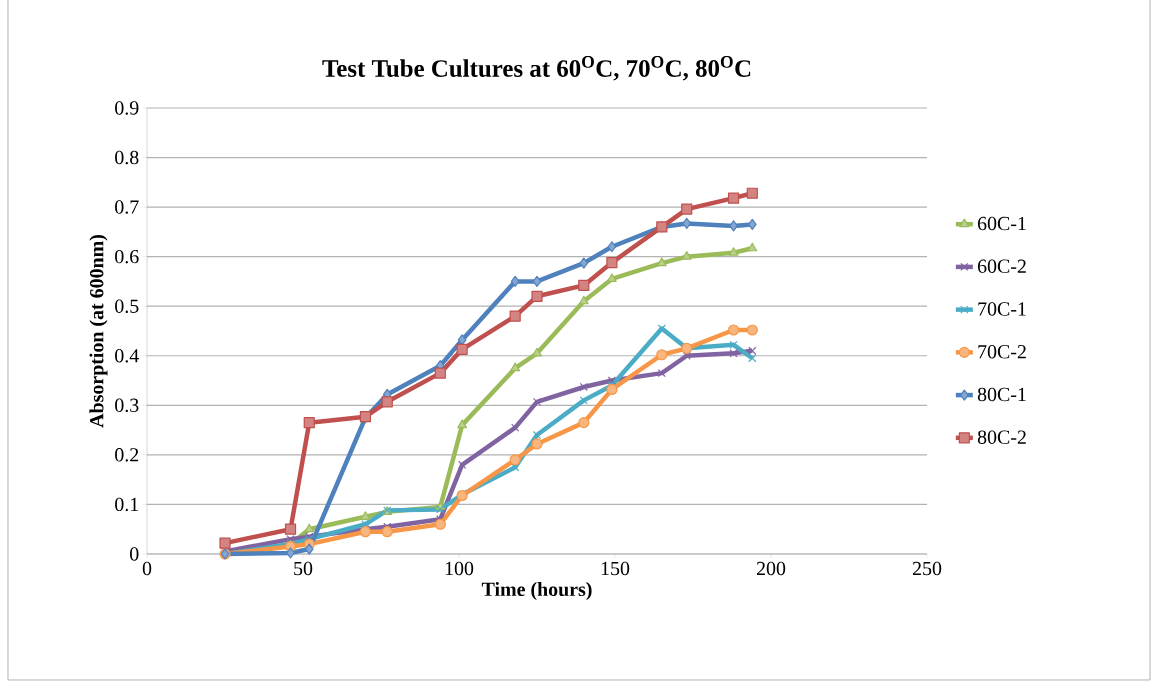  Describe the element at coordinates (147, 568) in the screenshot. I see `x-tick-label: 0` at that location.